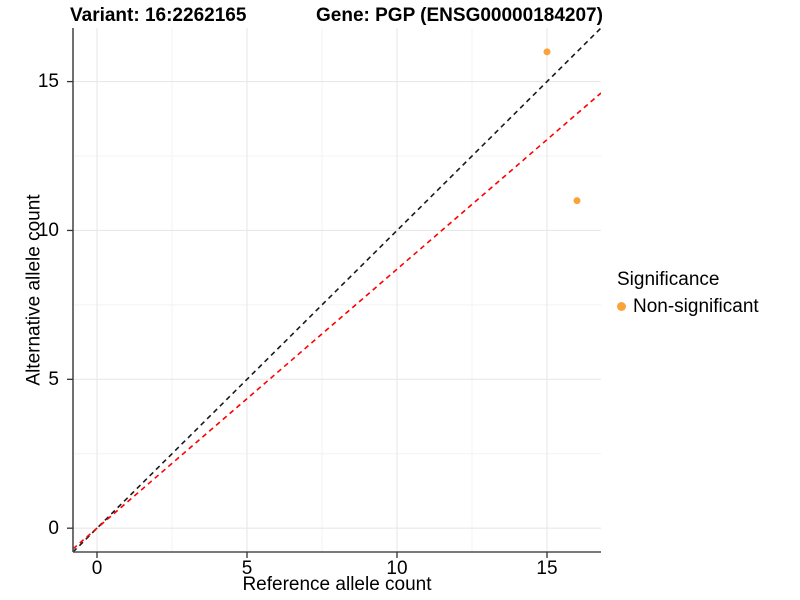  I want to click on plot-title-variant: Variant: 16:2262165, so click(158, 15).